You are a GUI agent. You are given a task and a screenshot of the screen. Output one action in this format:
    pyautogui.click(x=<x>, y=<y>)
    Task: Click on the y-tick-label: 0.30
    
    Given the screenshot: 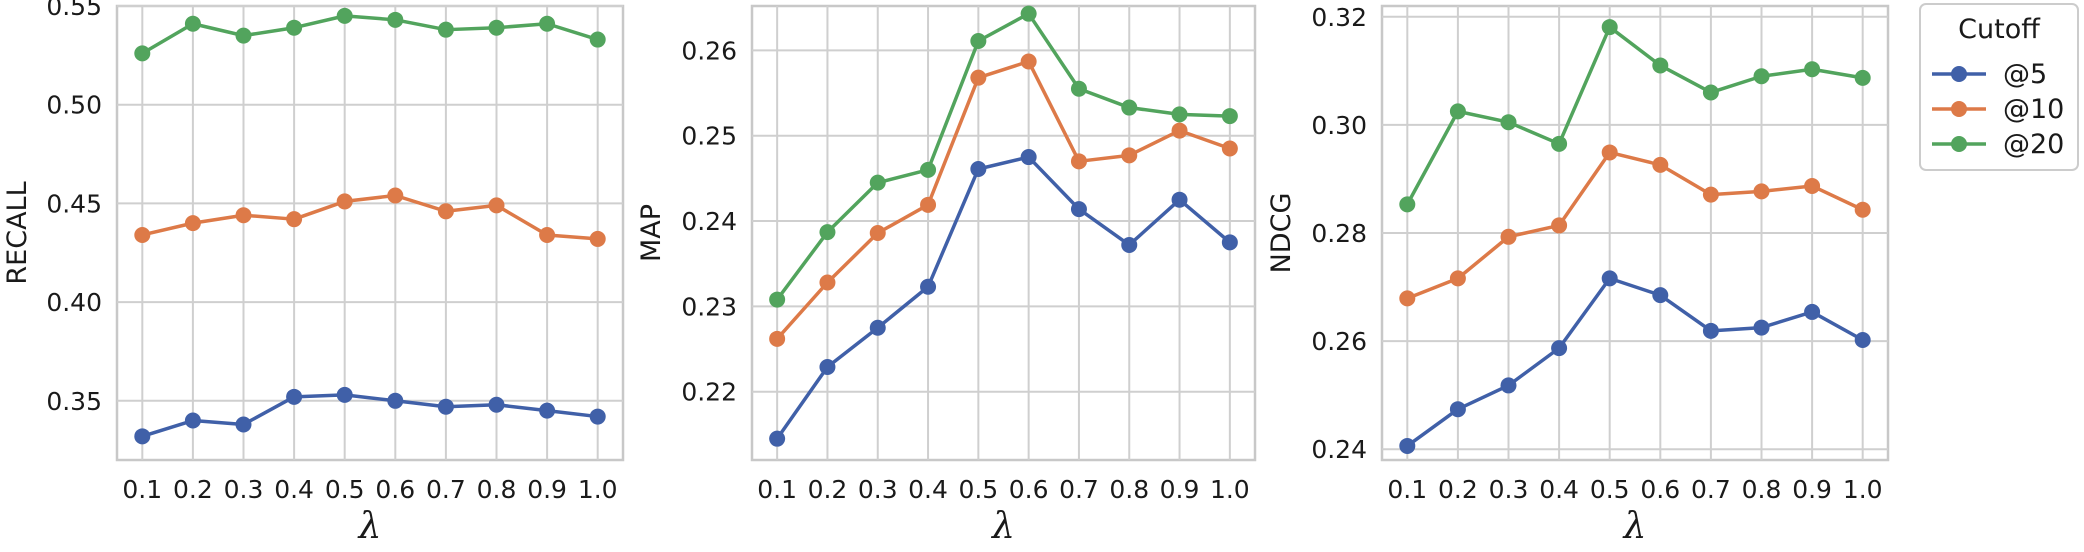 What is the action you would take?
    pyautogui.click(x=1339, y=125)
    